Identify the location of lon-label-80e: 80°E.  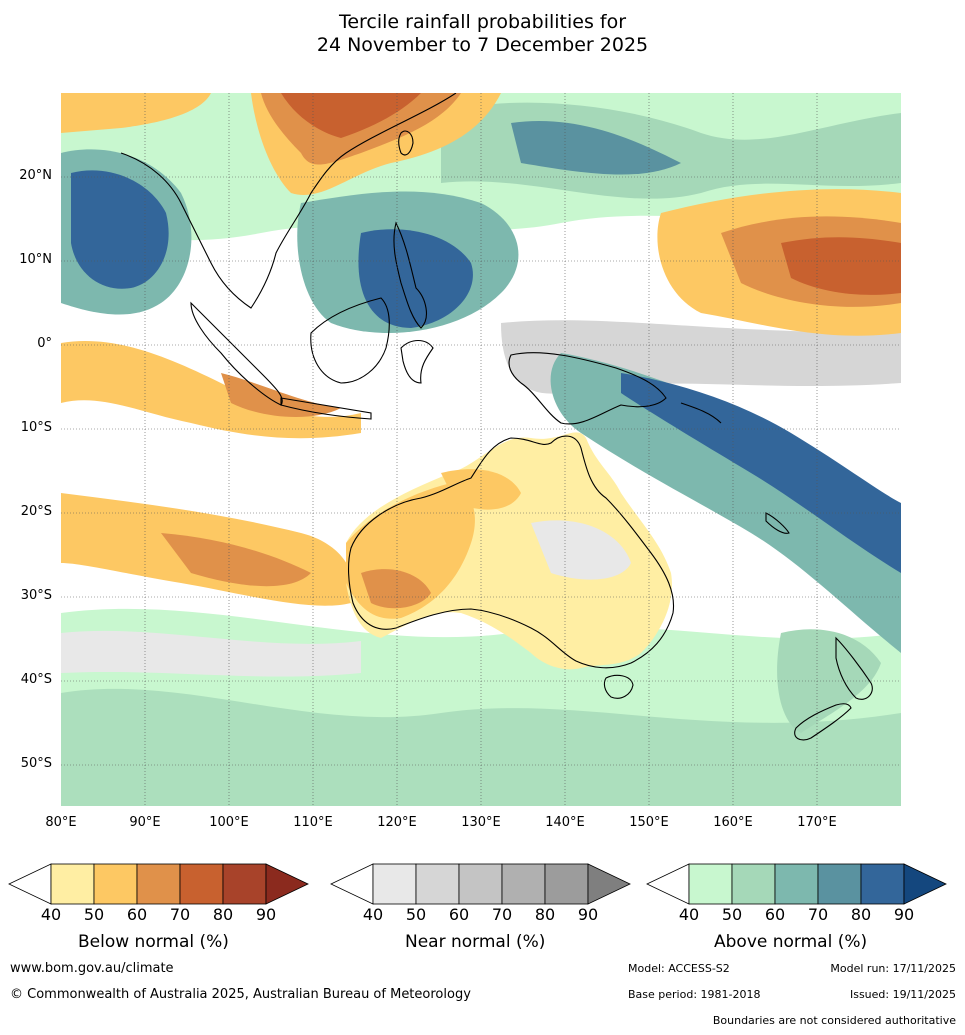
(61, 822).